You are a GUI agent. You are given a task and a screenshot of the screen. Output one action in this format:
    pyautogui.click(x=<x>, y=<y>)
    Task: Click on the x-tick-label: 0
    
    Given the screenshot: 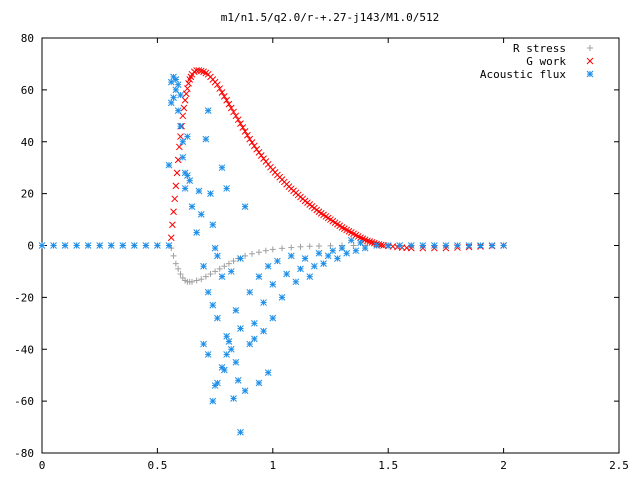 What is the action you would take?
    pyautogui.click(x=42, y=465)
    